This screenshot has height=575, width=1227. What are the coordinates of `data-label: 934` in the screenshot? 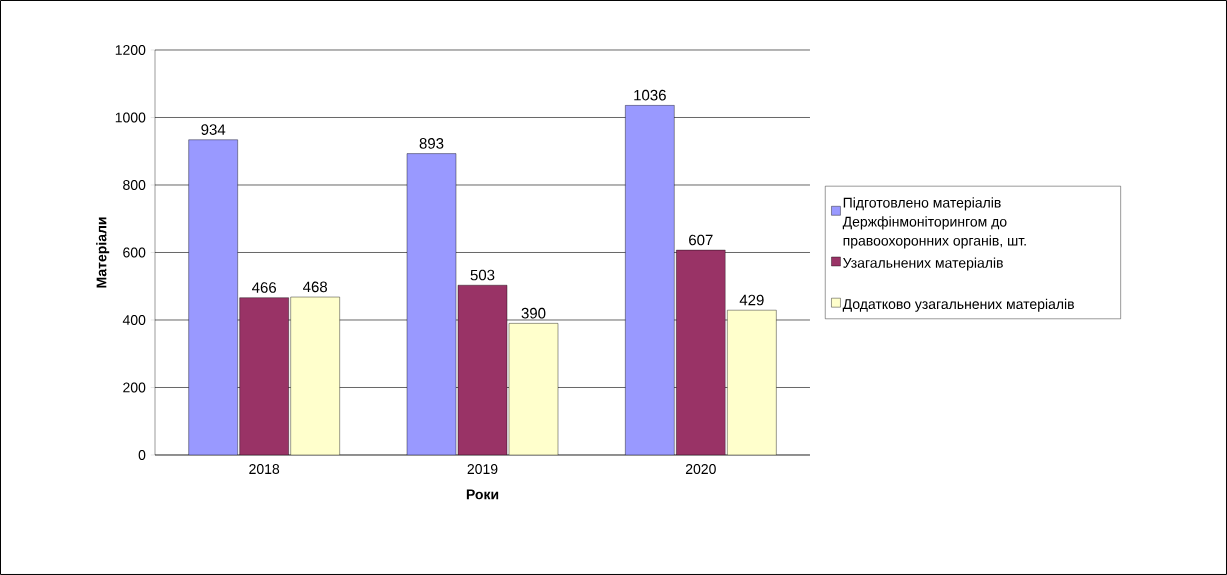 It's located at (213, 129).